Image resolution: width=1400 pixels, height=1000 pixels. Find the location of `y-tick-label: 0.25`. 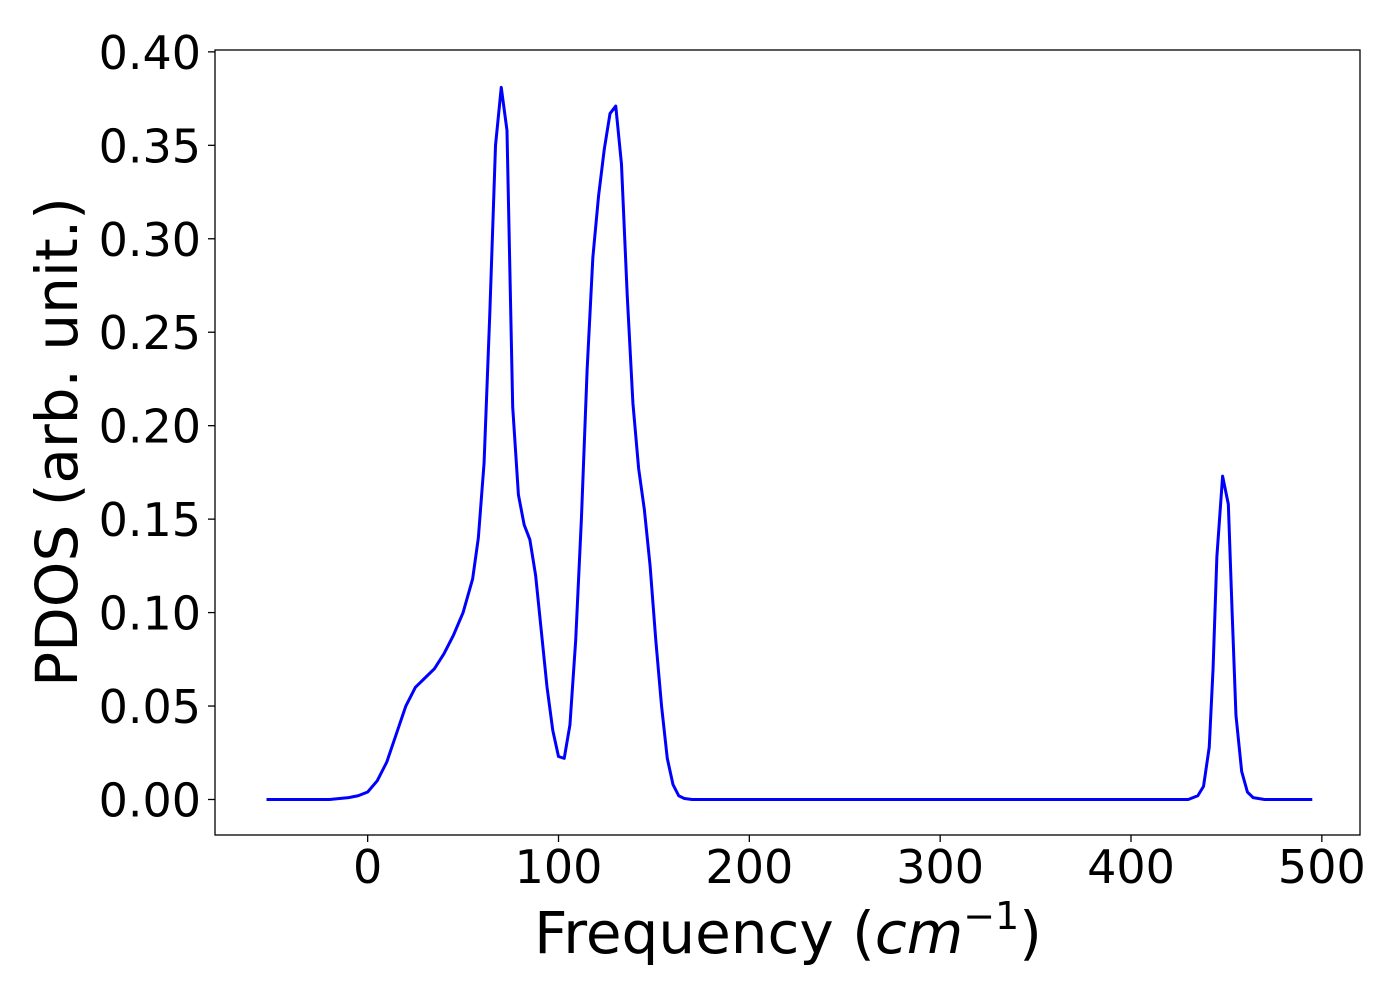

y-tick-label: 0.25 is located at coordinates (150, 333).